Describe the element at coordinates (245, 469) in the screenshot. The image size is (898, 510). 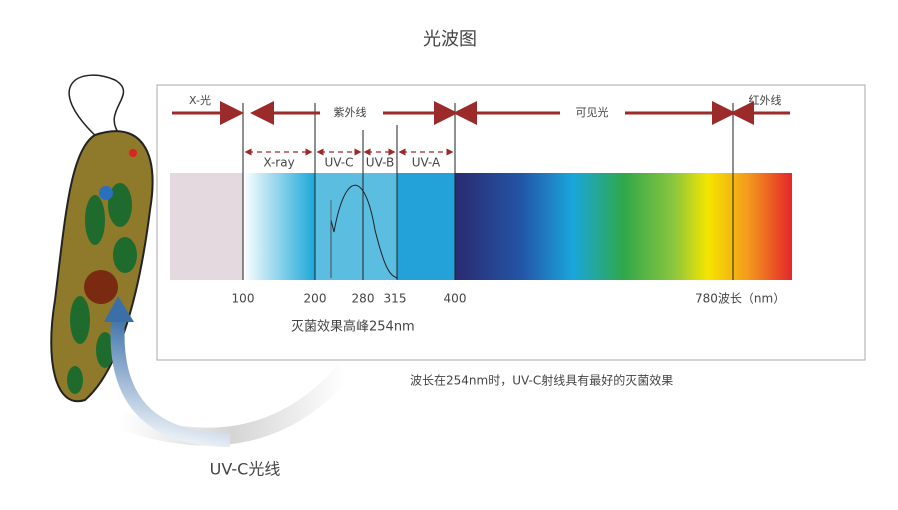
I see `ray-label: UV-C光线` at that location.